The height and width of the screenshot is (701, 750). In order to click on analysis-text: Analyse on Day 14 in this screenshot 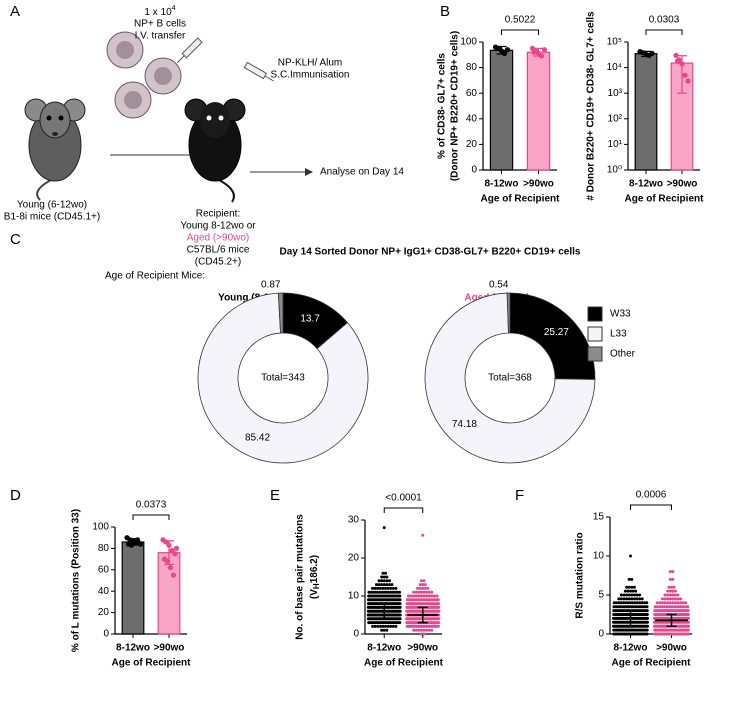, I will do `click(362, 172)`.